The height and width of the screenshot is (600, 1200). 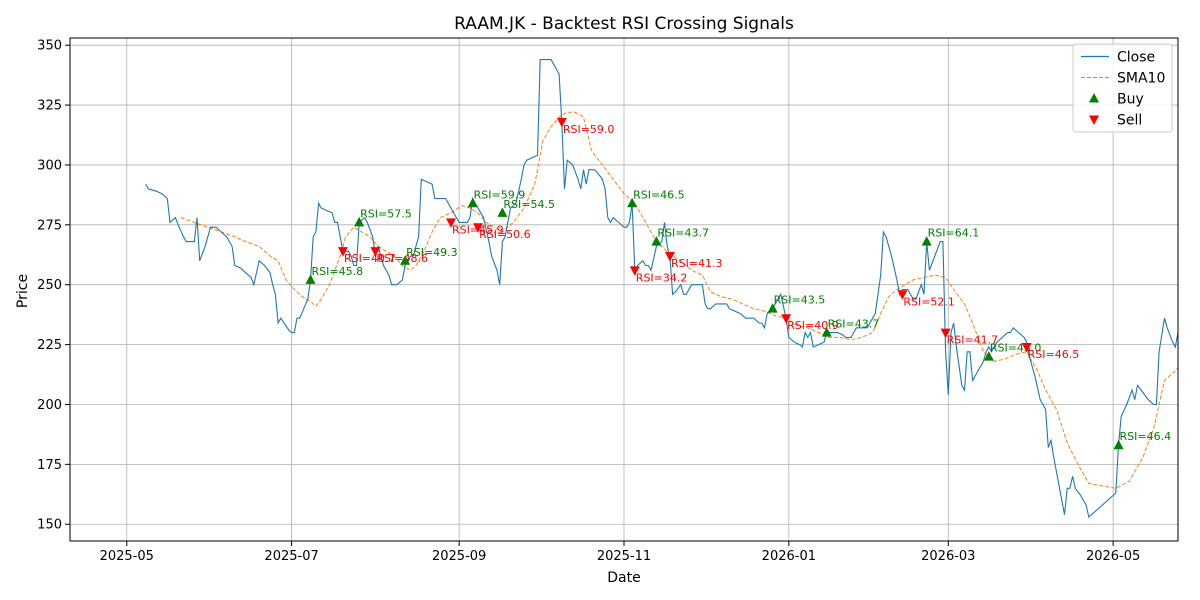 What do you see at coordinates (800, 300) in the screenshot?
I see `buy-signal-label: RSI=43.5` at bounding box center [800, 300].